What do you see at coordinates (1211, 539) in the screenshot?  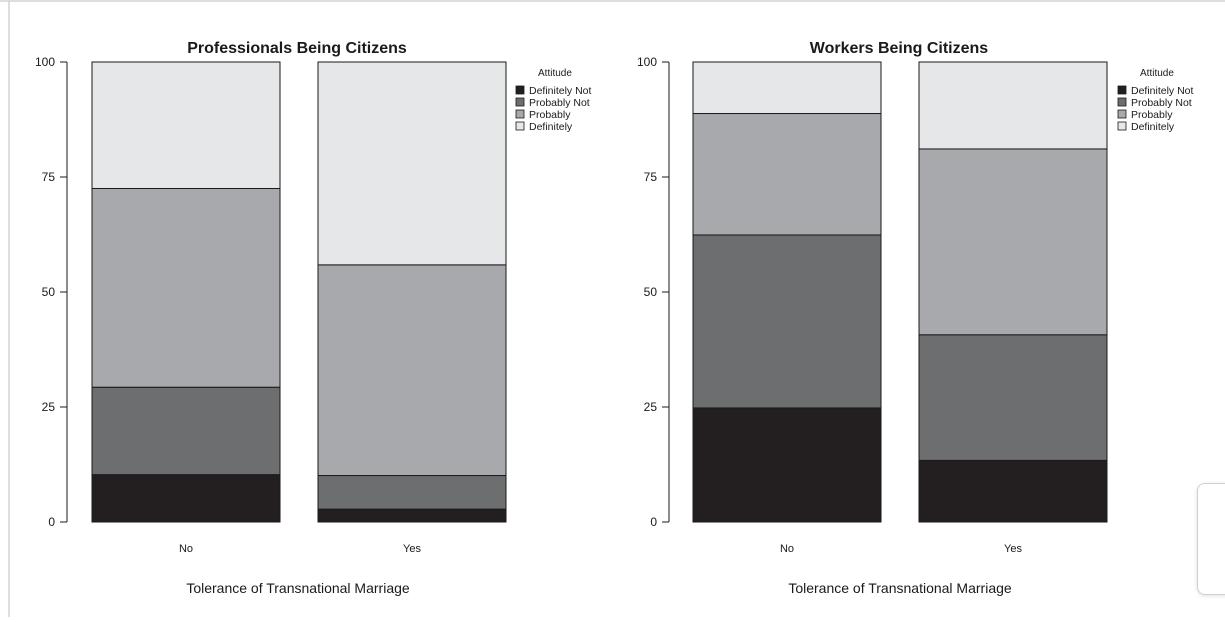 I see `corner-card` at bounding box center [1211, 539].